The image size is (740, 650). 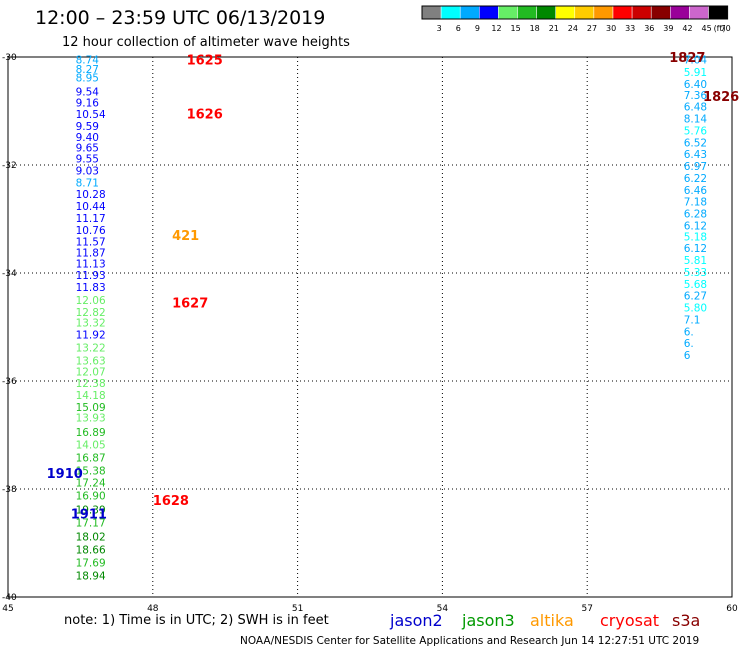 I want to click on legend-jason2: jason2, so click(x=416, y=620).